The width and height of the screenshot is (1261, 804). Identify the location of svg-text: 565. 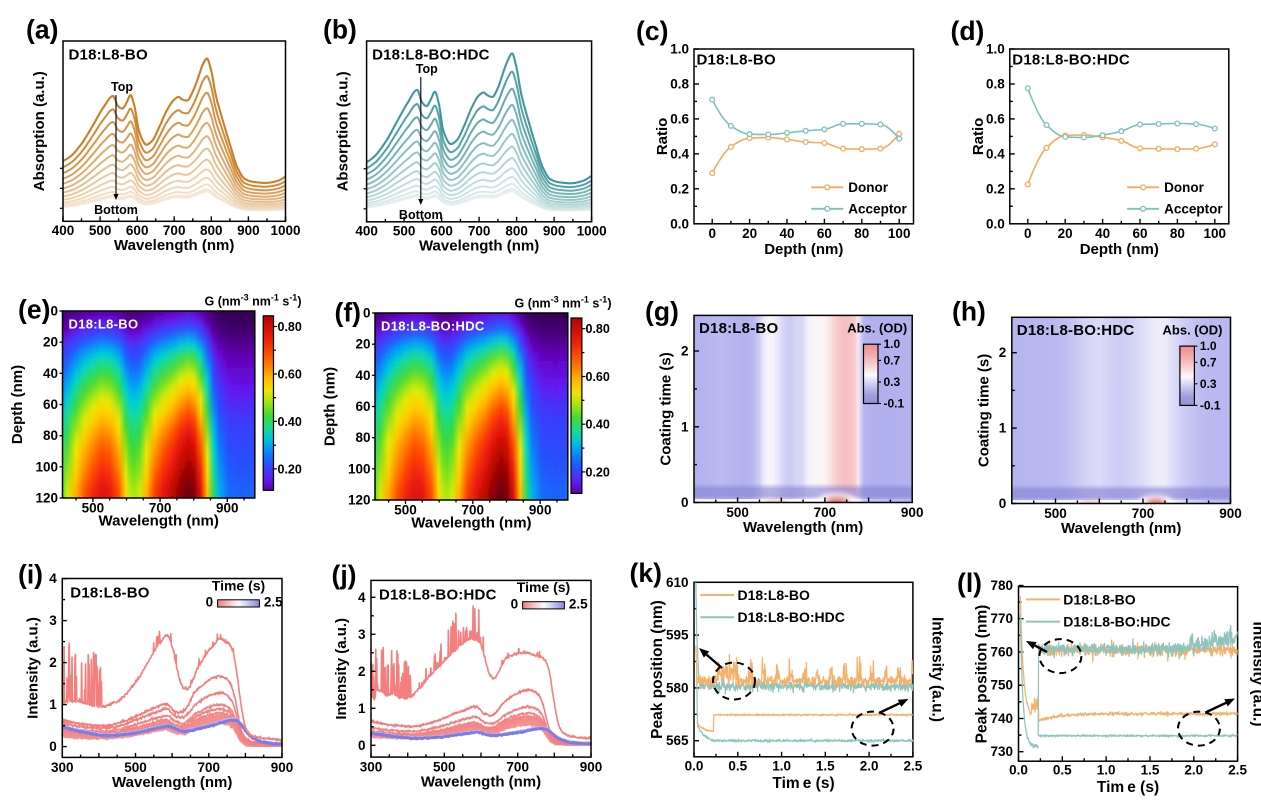
(677, 740).